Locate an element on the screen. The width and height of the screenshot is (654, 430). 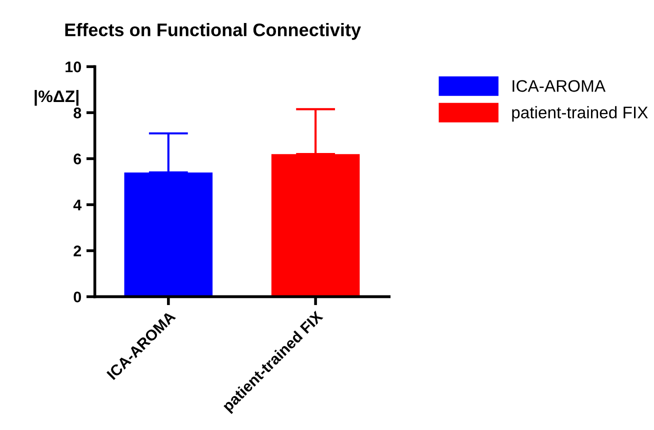
y-axis-title: |%ΔZ| is located at coordinates (56, 98).